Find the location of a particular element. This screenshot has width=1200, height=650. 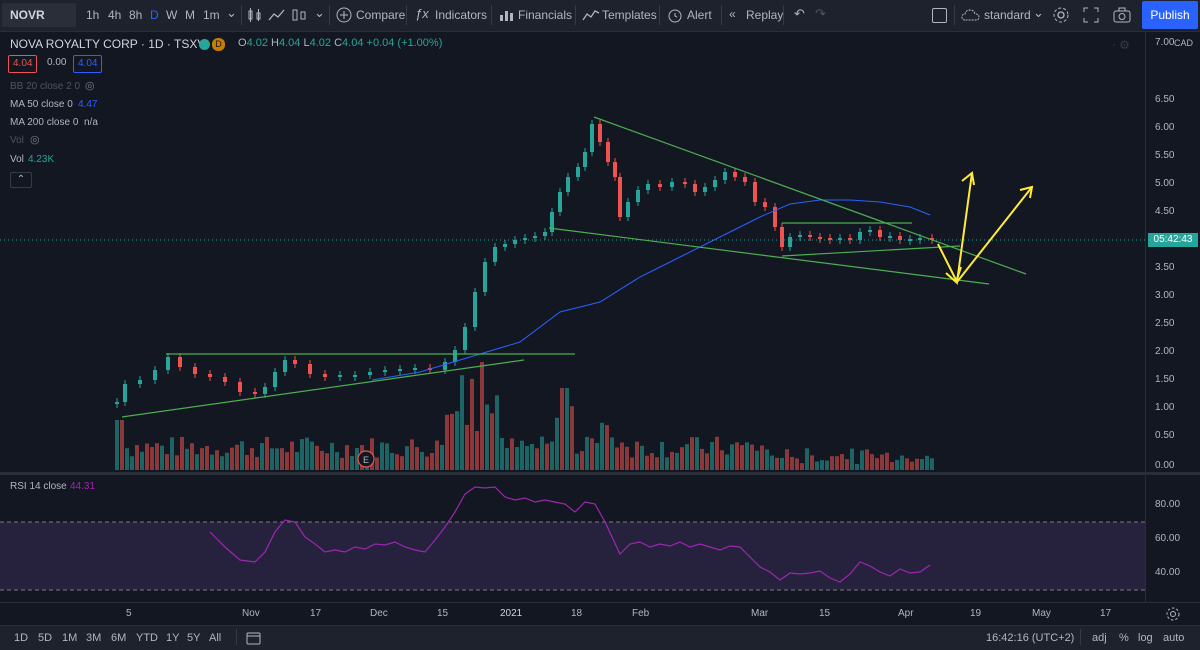

pane-separator is located at coordinates (572, 473).